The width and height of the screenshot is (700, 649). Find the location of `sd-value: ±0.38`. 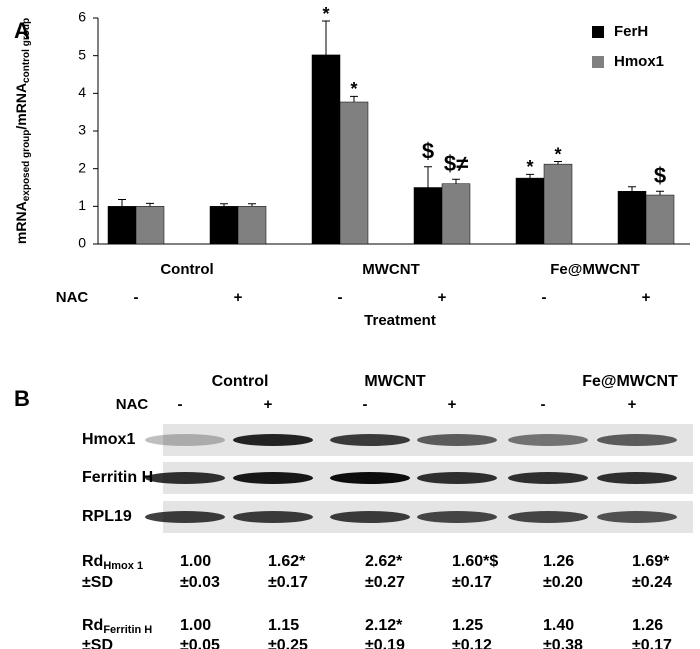

sd-value: ±0.38 is located at coordinates (563, 643).